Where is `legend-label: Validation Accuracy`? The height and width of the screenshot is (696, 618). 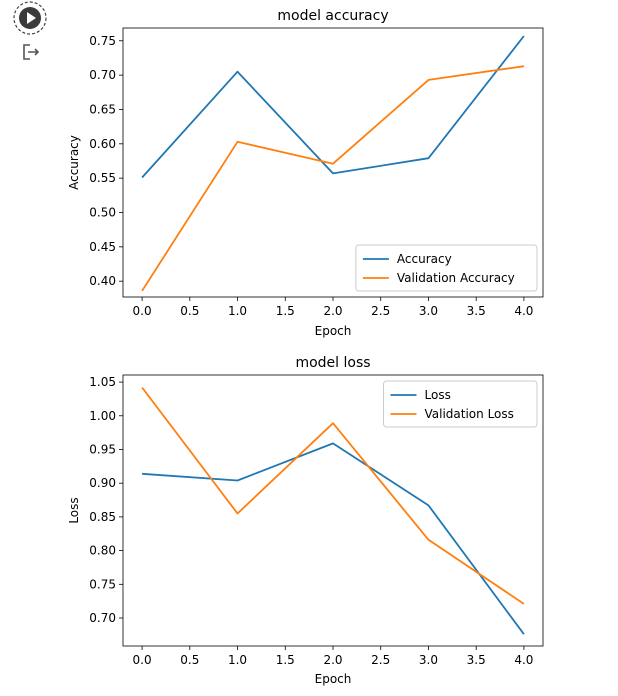
legend-label: Validation Accuracy is located at coordinates (456, 278).